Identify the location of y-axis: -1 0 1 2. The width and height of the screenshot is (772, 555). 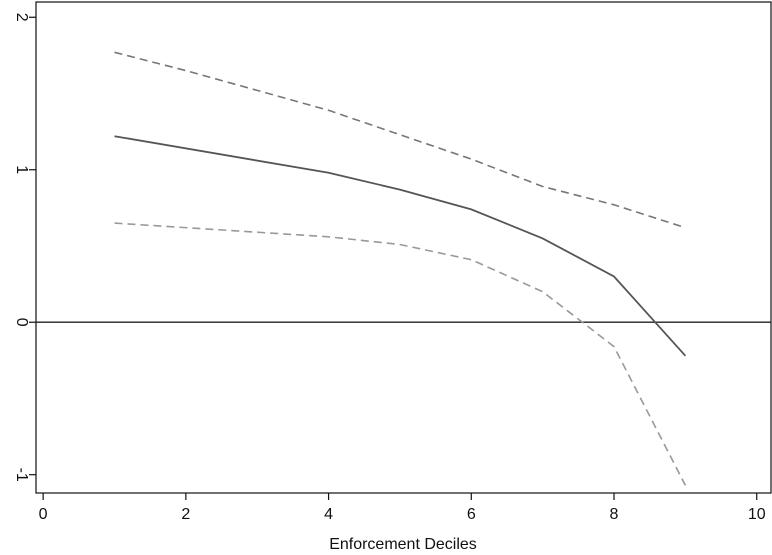
(24, 247).